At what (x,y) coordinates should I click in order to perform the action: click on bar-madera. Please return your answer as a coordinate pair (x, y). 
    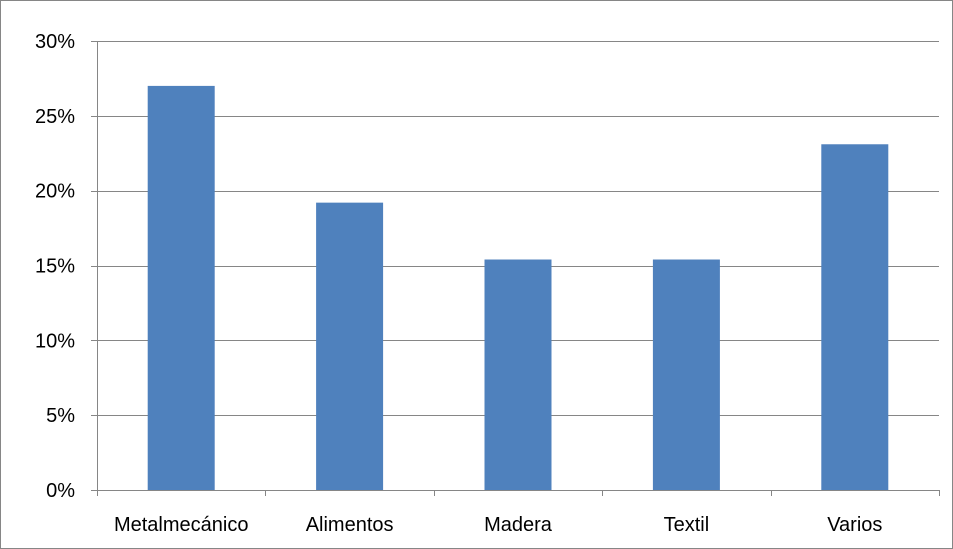
    Looking at the image, I should click on (518, 374).